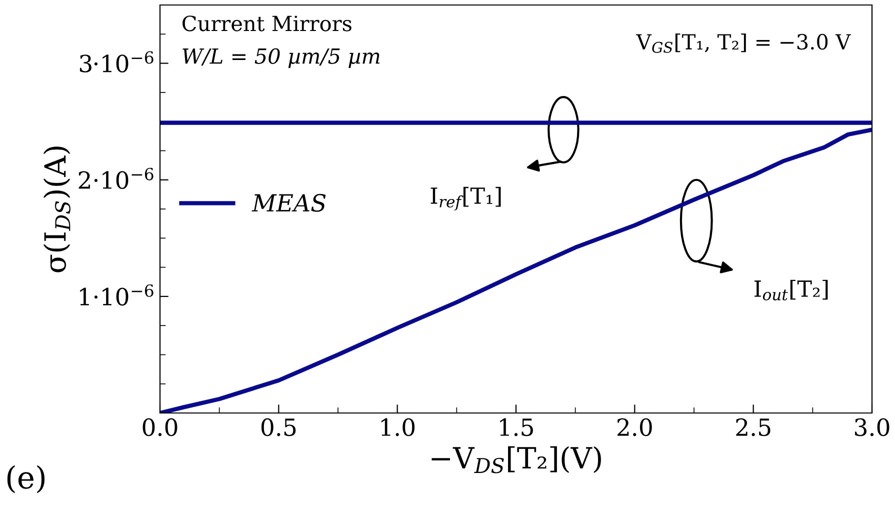 The image size is (895, 507). I want to click on x-axis-title: −V$_{DS}$[T₂](V), so click(516, 460).